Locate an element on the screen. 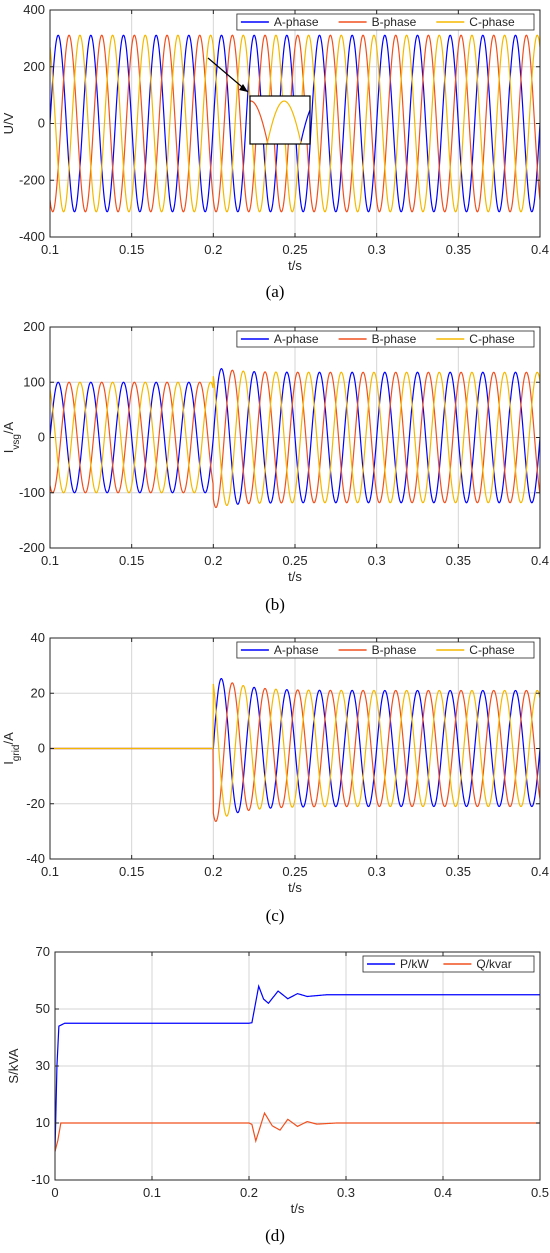  inset-border is located at coordinates (280, 120).